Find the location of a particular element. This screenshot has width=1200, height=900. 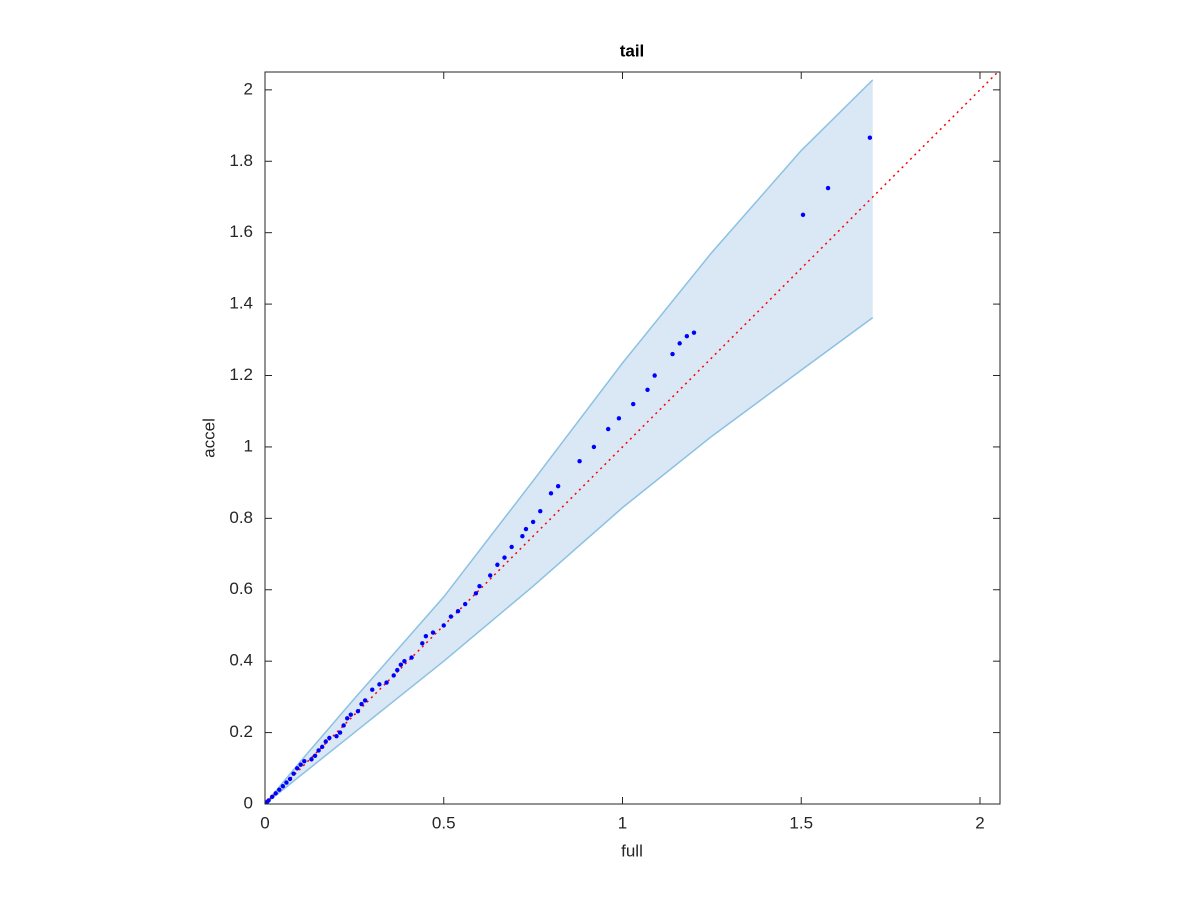

x-tick-label: 2 is located at coordinates (979, 822).